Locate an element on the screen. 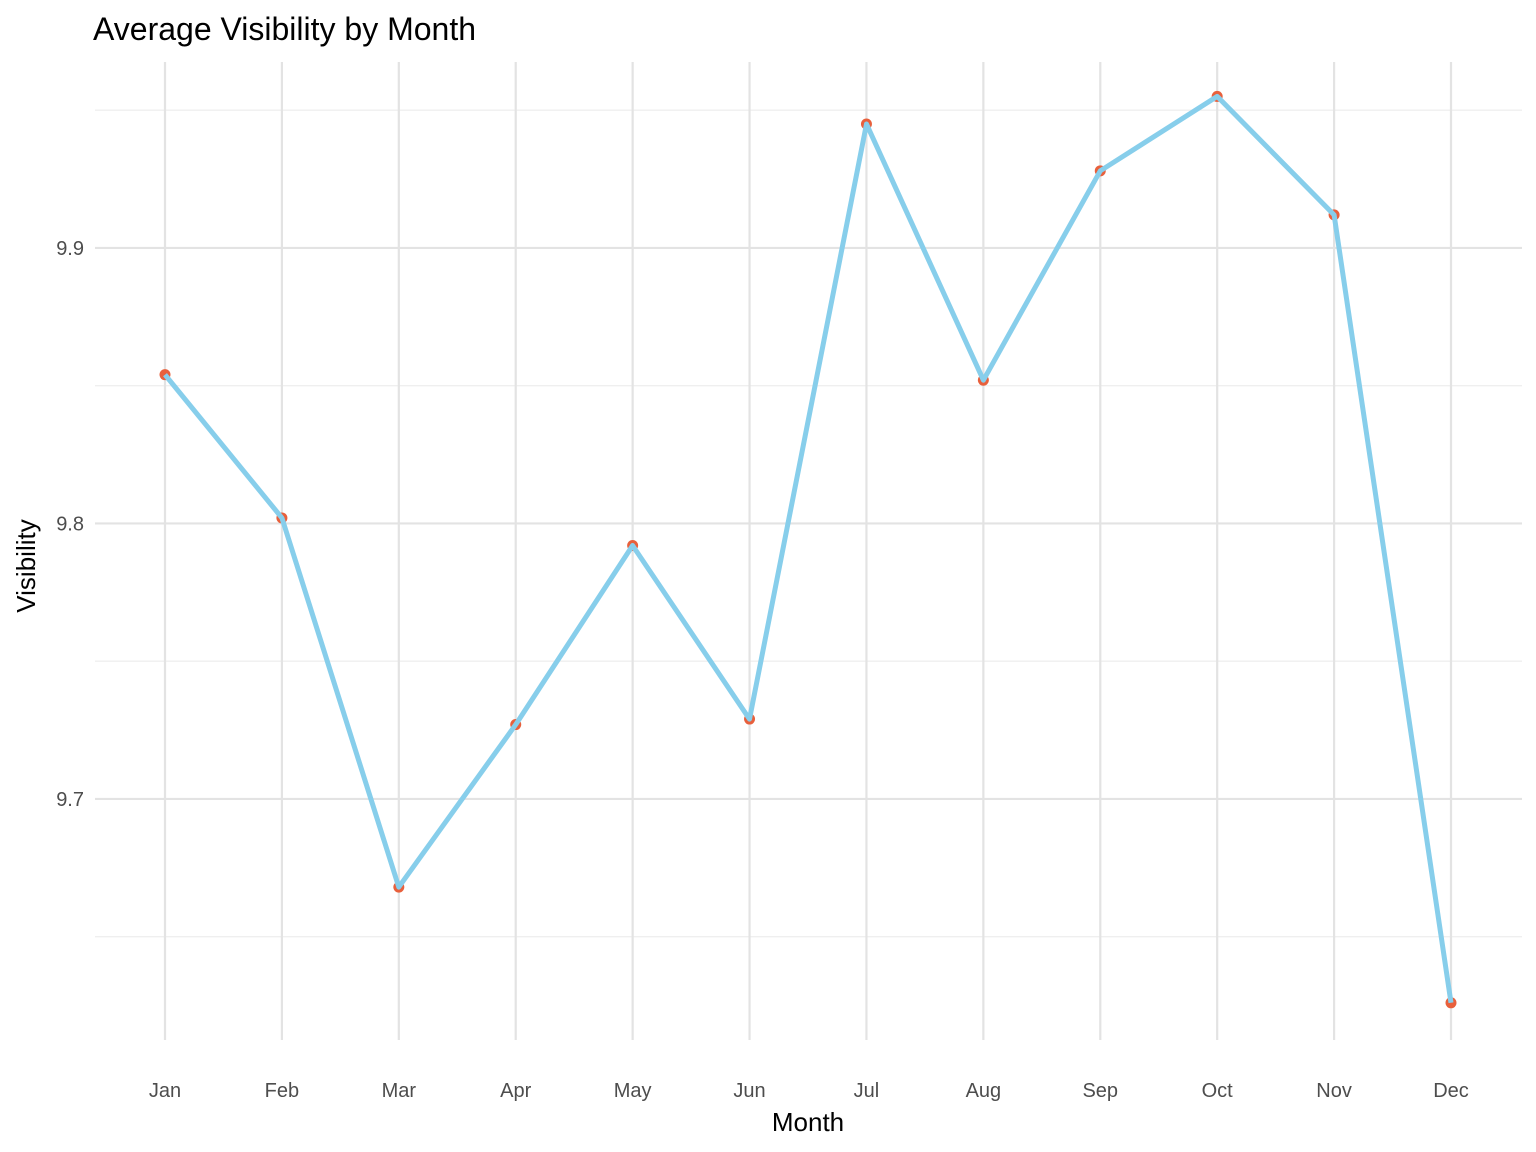 The image size is (1536, 1152). x-tick-label: Dec is located at coordinates (1451, 1091).